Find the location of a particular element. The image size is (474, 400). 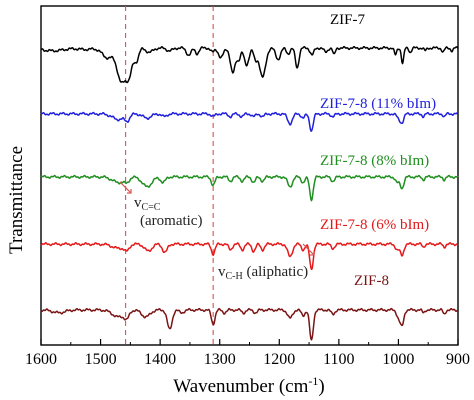

annotations: vC=C(aromatic) vC-H (aliphatic) is located at coordinates (217, 231).